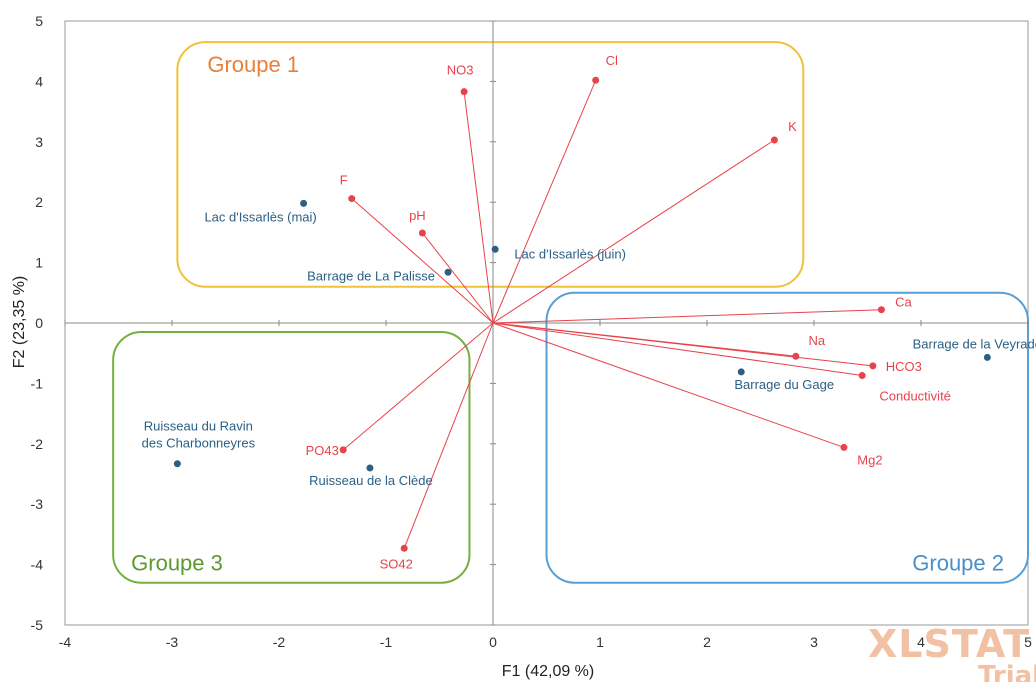 The image size is (1036, 682). What do you see at coordinates (1028, 642) in the screenshot?
I see `x-tick-label: 5` at bounding box center [1028, 642].